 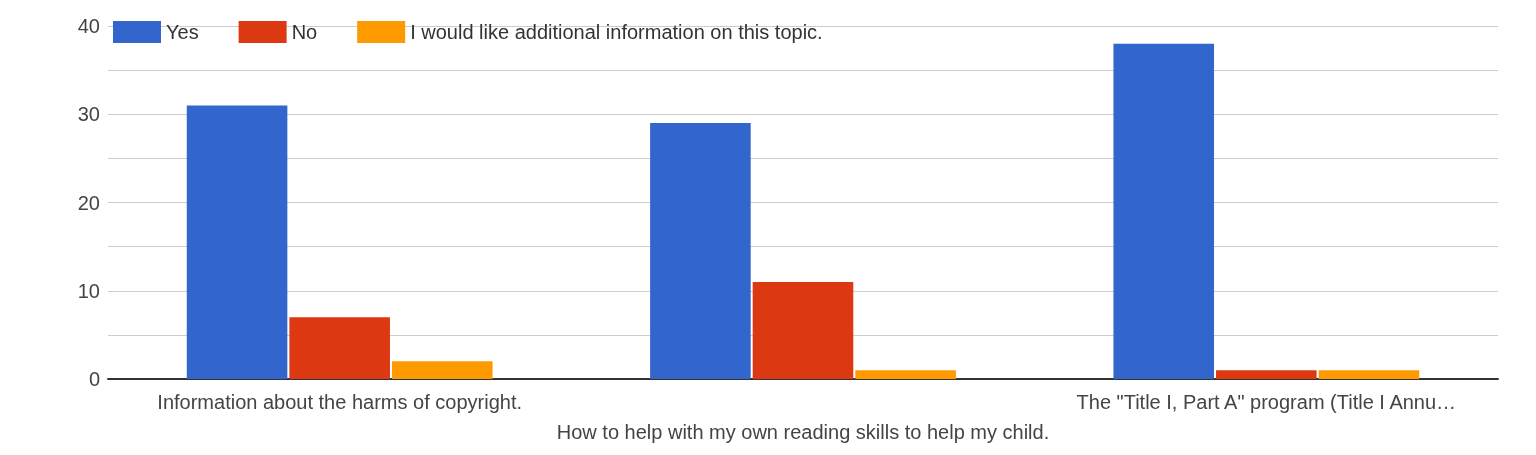 I want to click on y-tick-label: 0, so click(x=94, y=379).